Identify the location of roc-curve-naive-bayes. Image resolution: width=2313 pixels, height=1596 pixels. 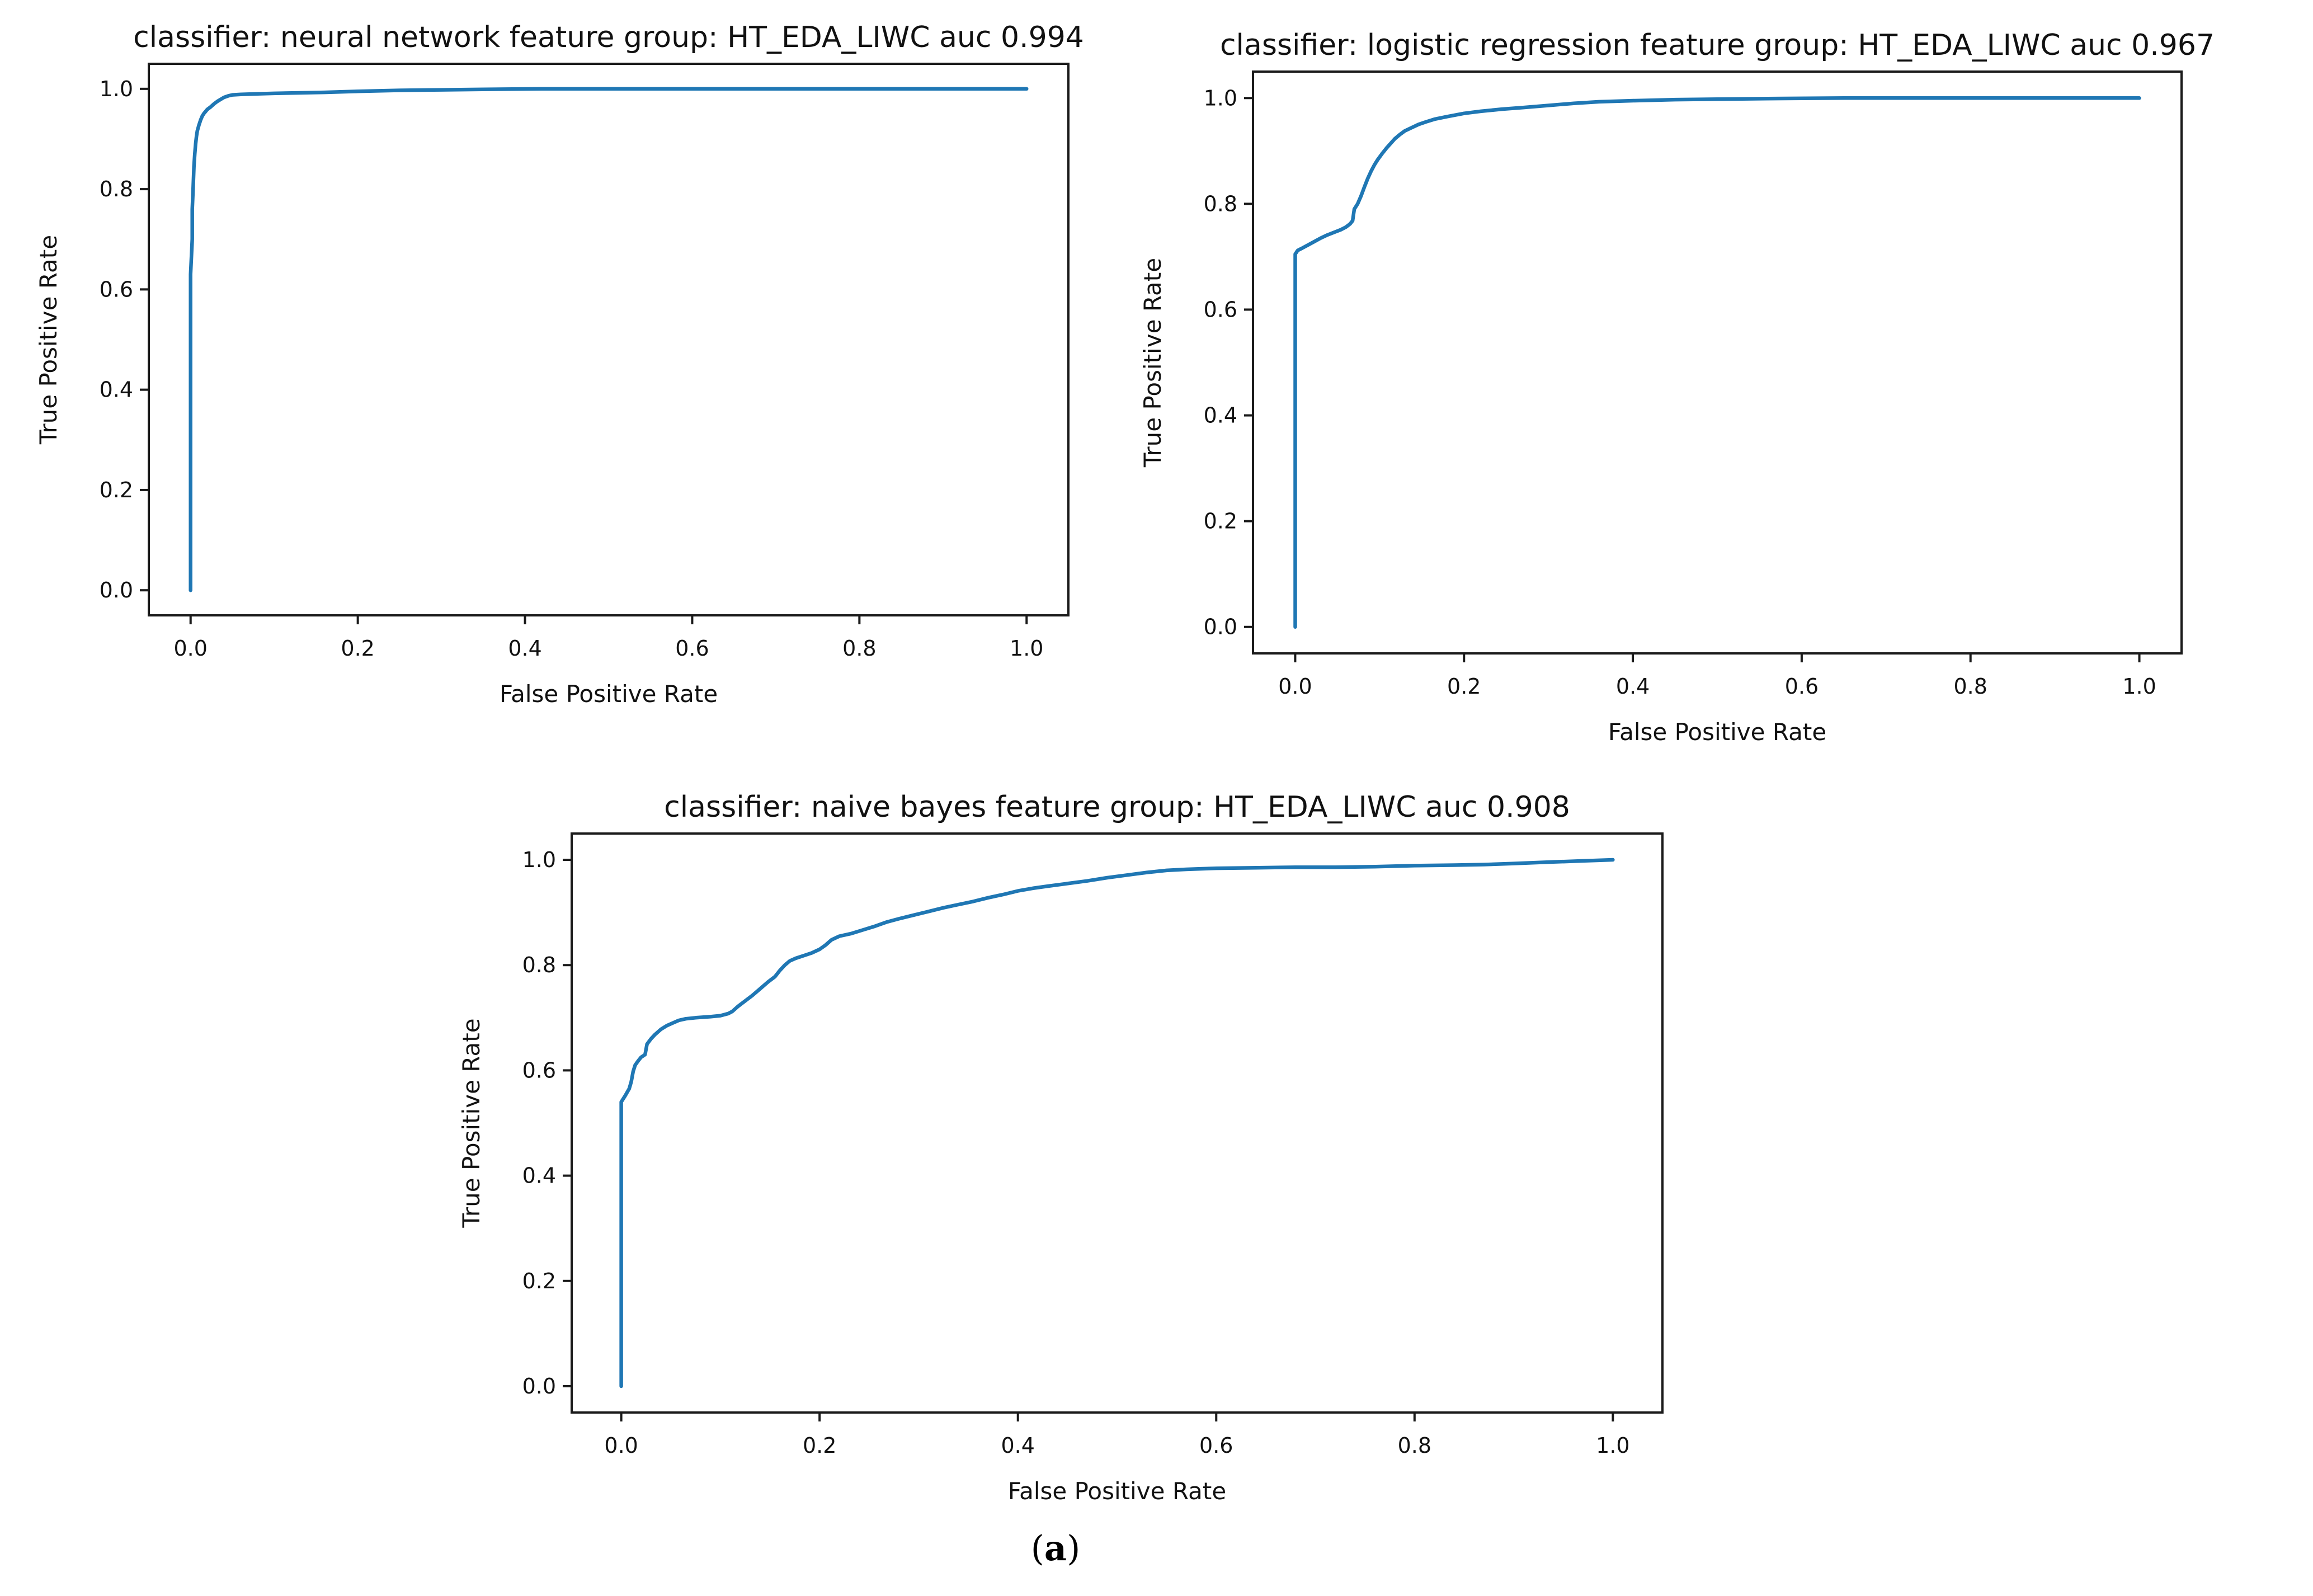
(1117, 1123).